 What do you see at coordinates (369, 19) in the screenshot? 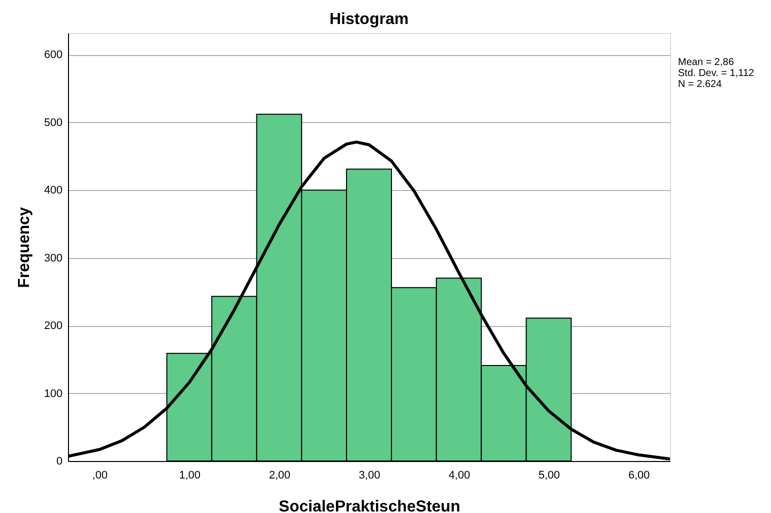
I see `chart-title: Histogram` at bounding box center [369, 19].